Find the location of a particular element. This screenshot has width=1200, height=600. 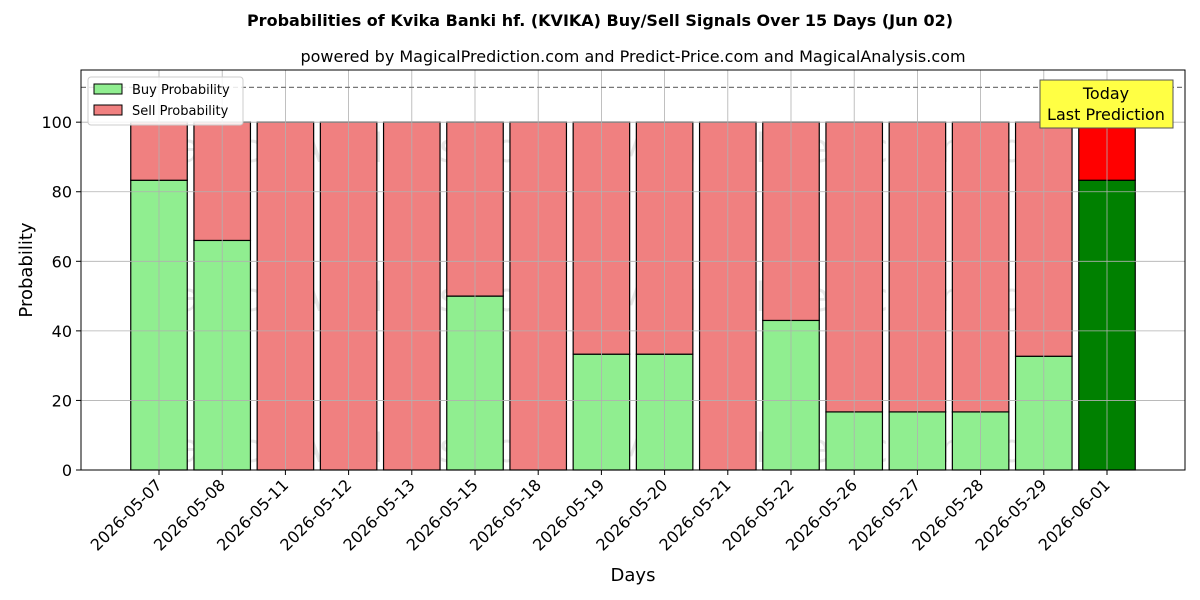

y-tick-label: 60 is located at coordinates (62, 261).